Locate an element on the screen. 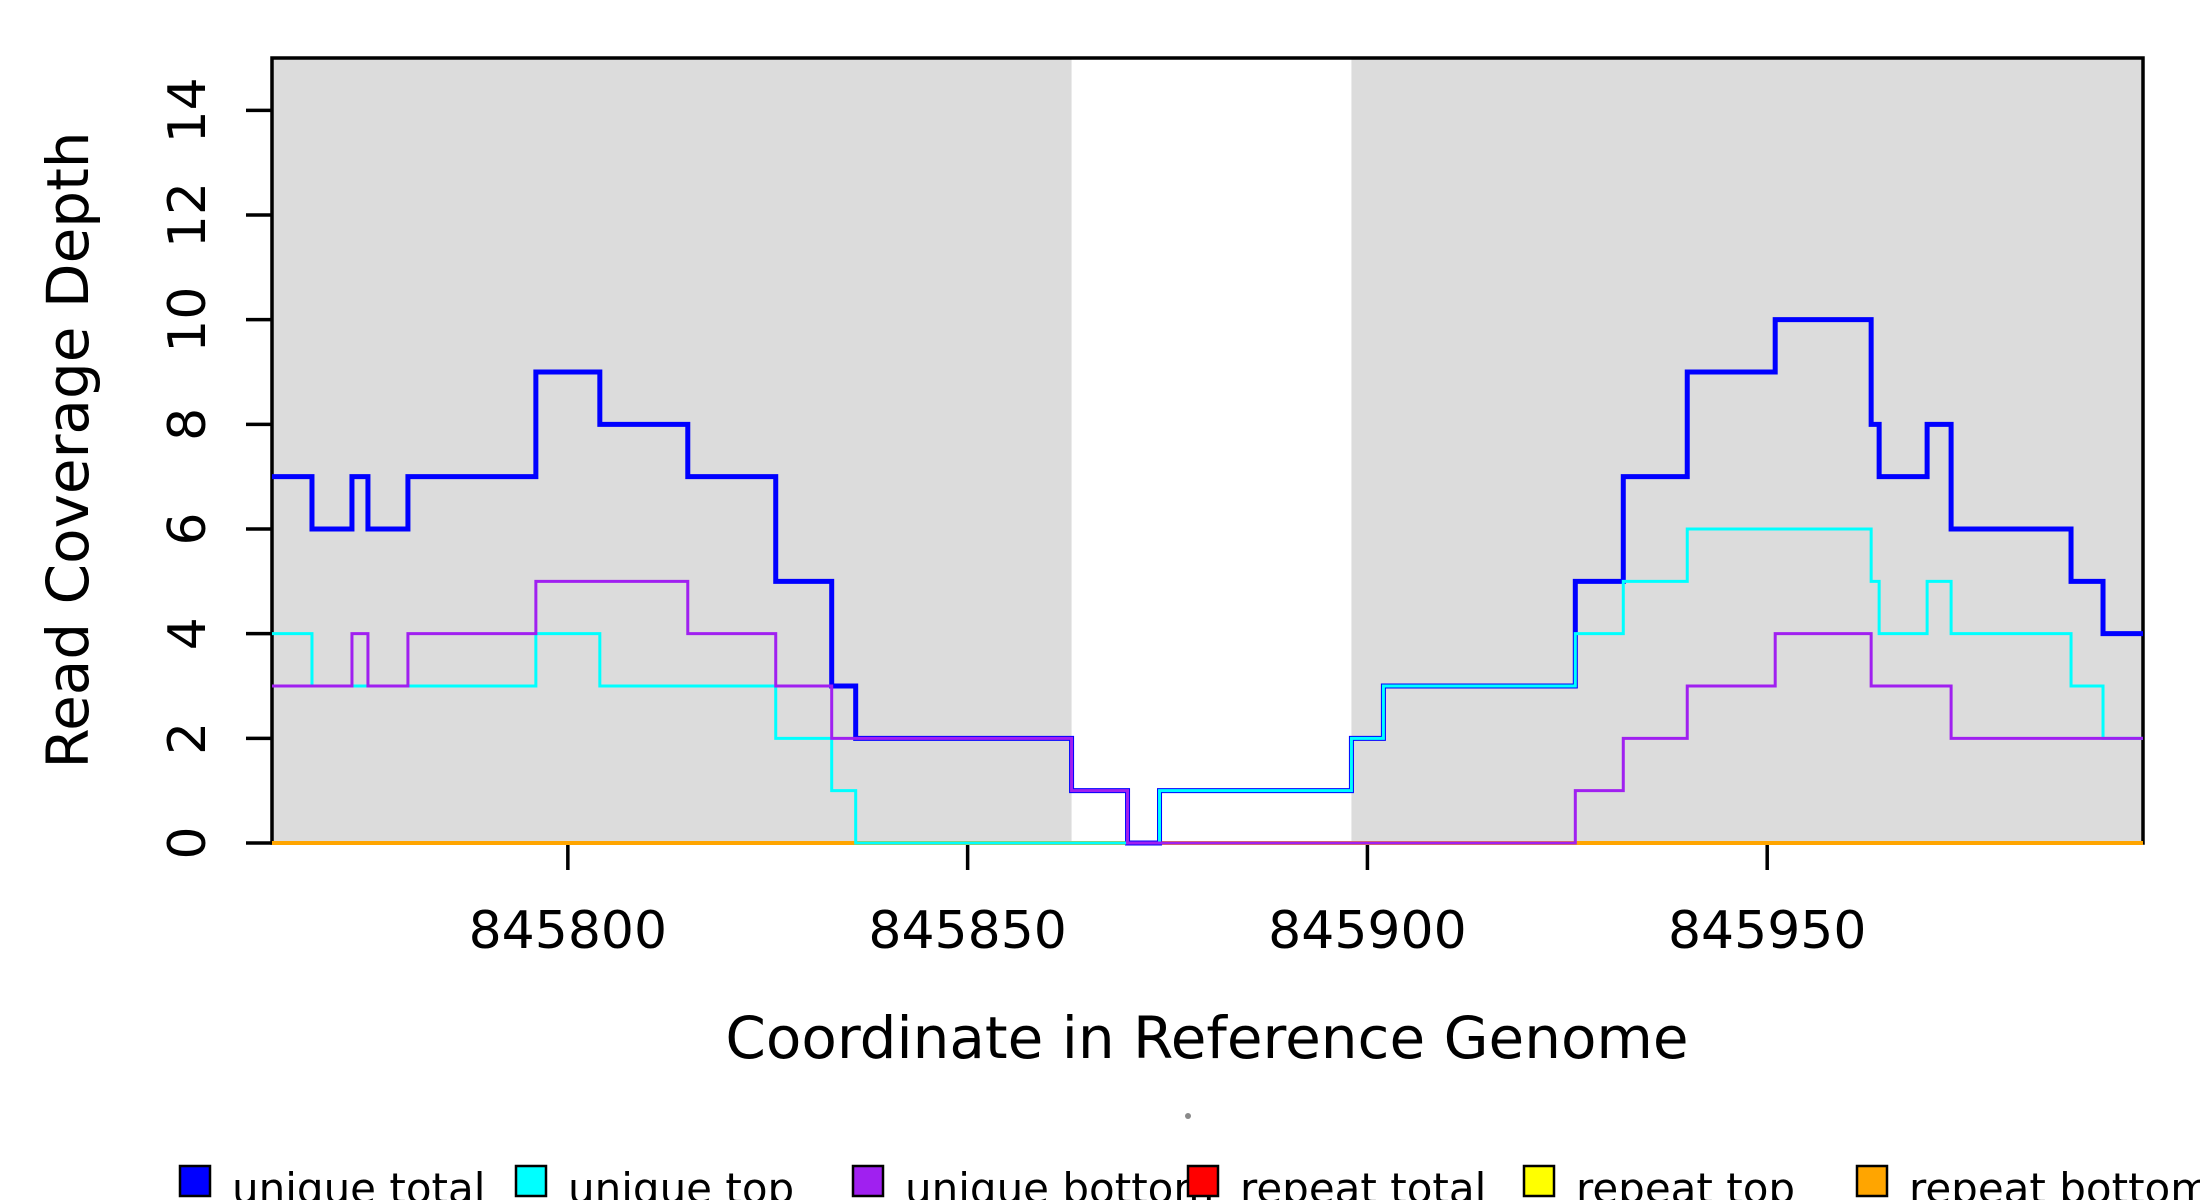  legend-item-unique-total: unique total is located at coordinates (331, 1182).